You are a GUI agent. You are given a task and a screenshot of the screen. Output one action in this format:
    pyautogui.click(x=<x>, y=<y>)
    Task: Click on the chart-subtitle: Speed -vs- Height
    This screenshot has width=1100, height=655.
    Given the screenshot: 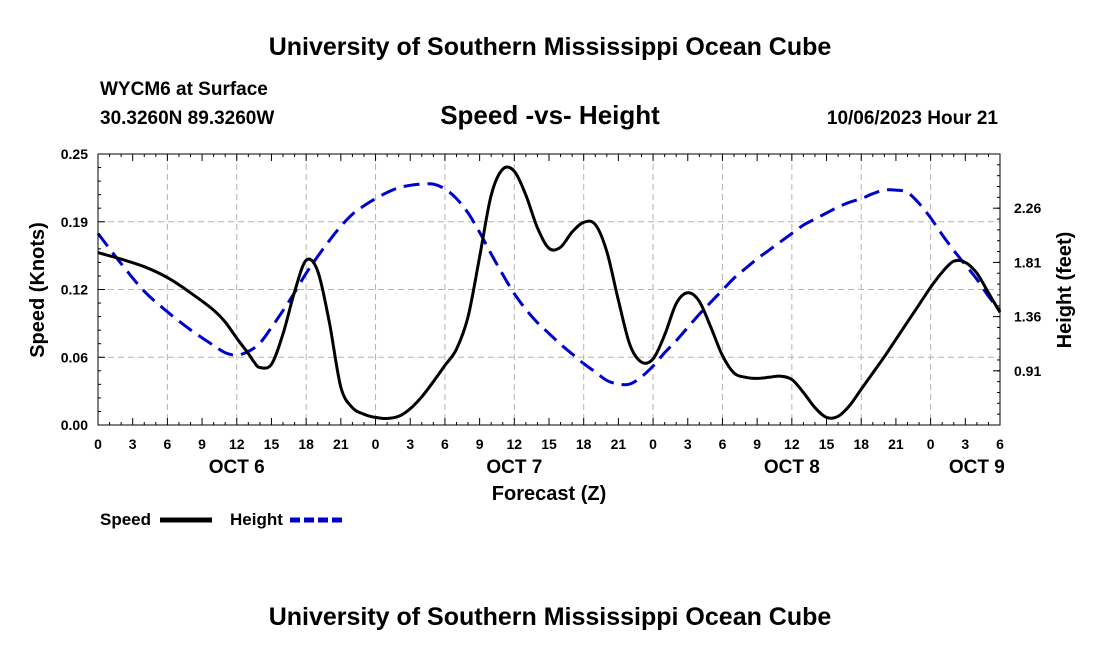 What is the action you would take?
    pyautogui.click(x=550, y=115)
    